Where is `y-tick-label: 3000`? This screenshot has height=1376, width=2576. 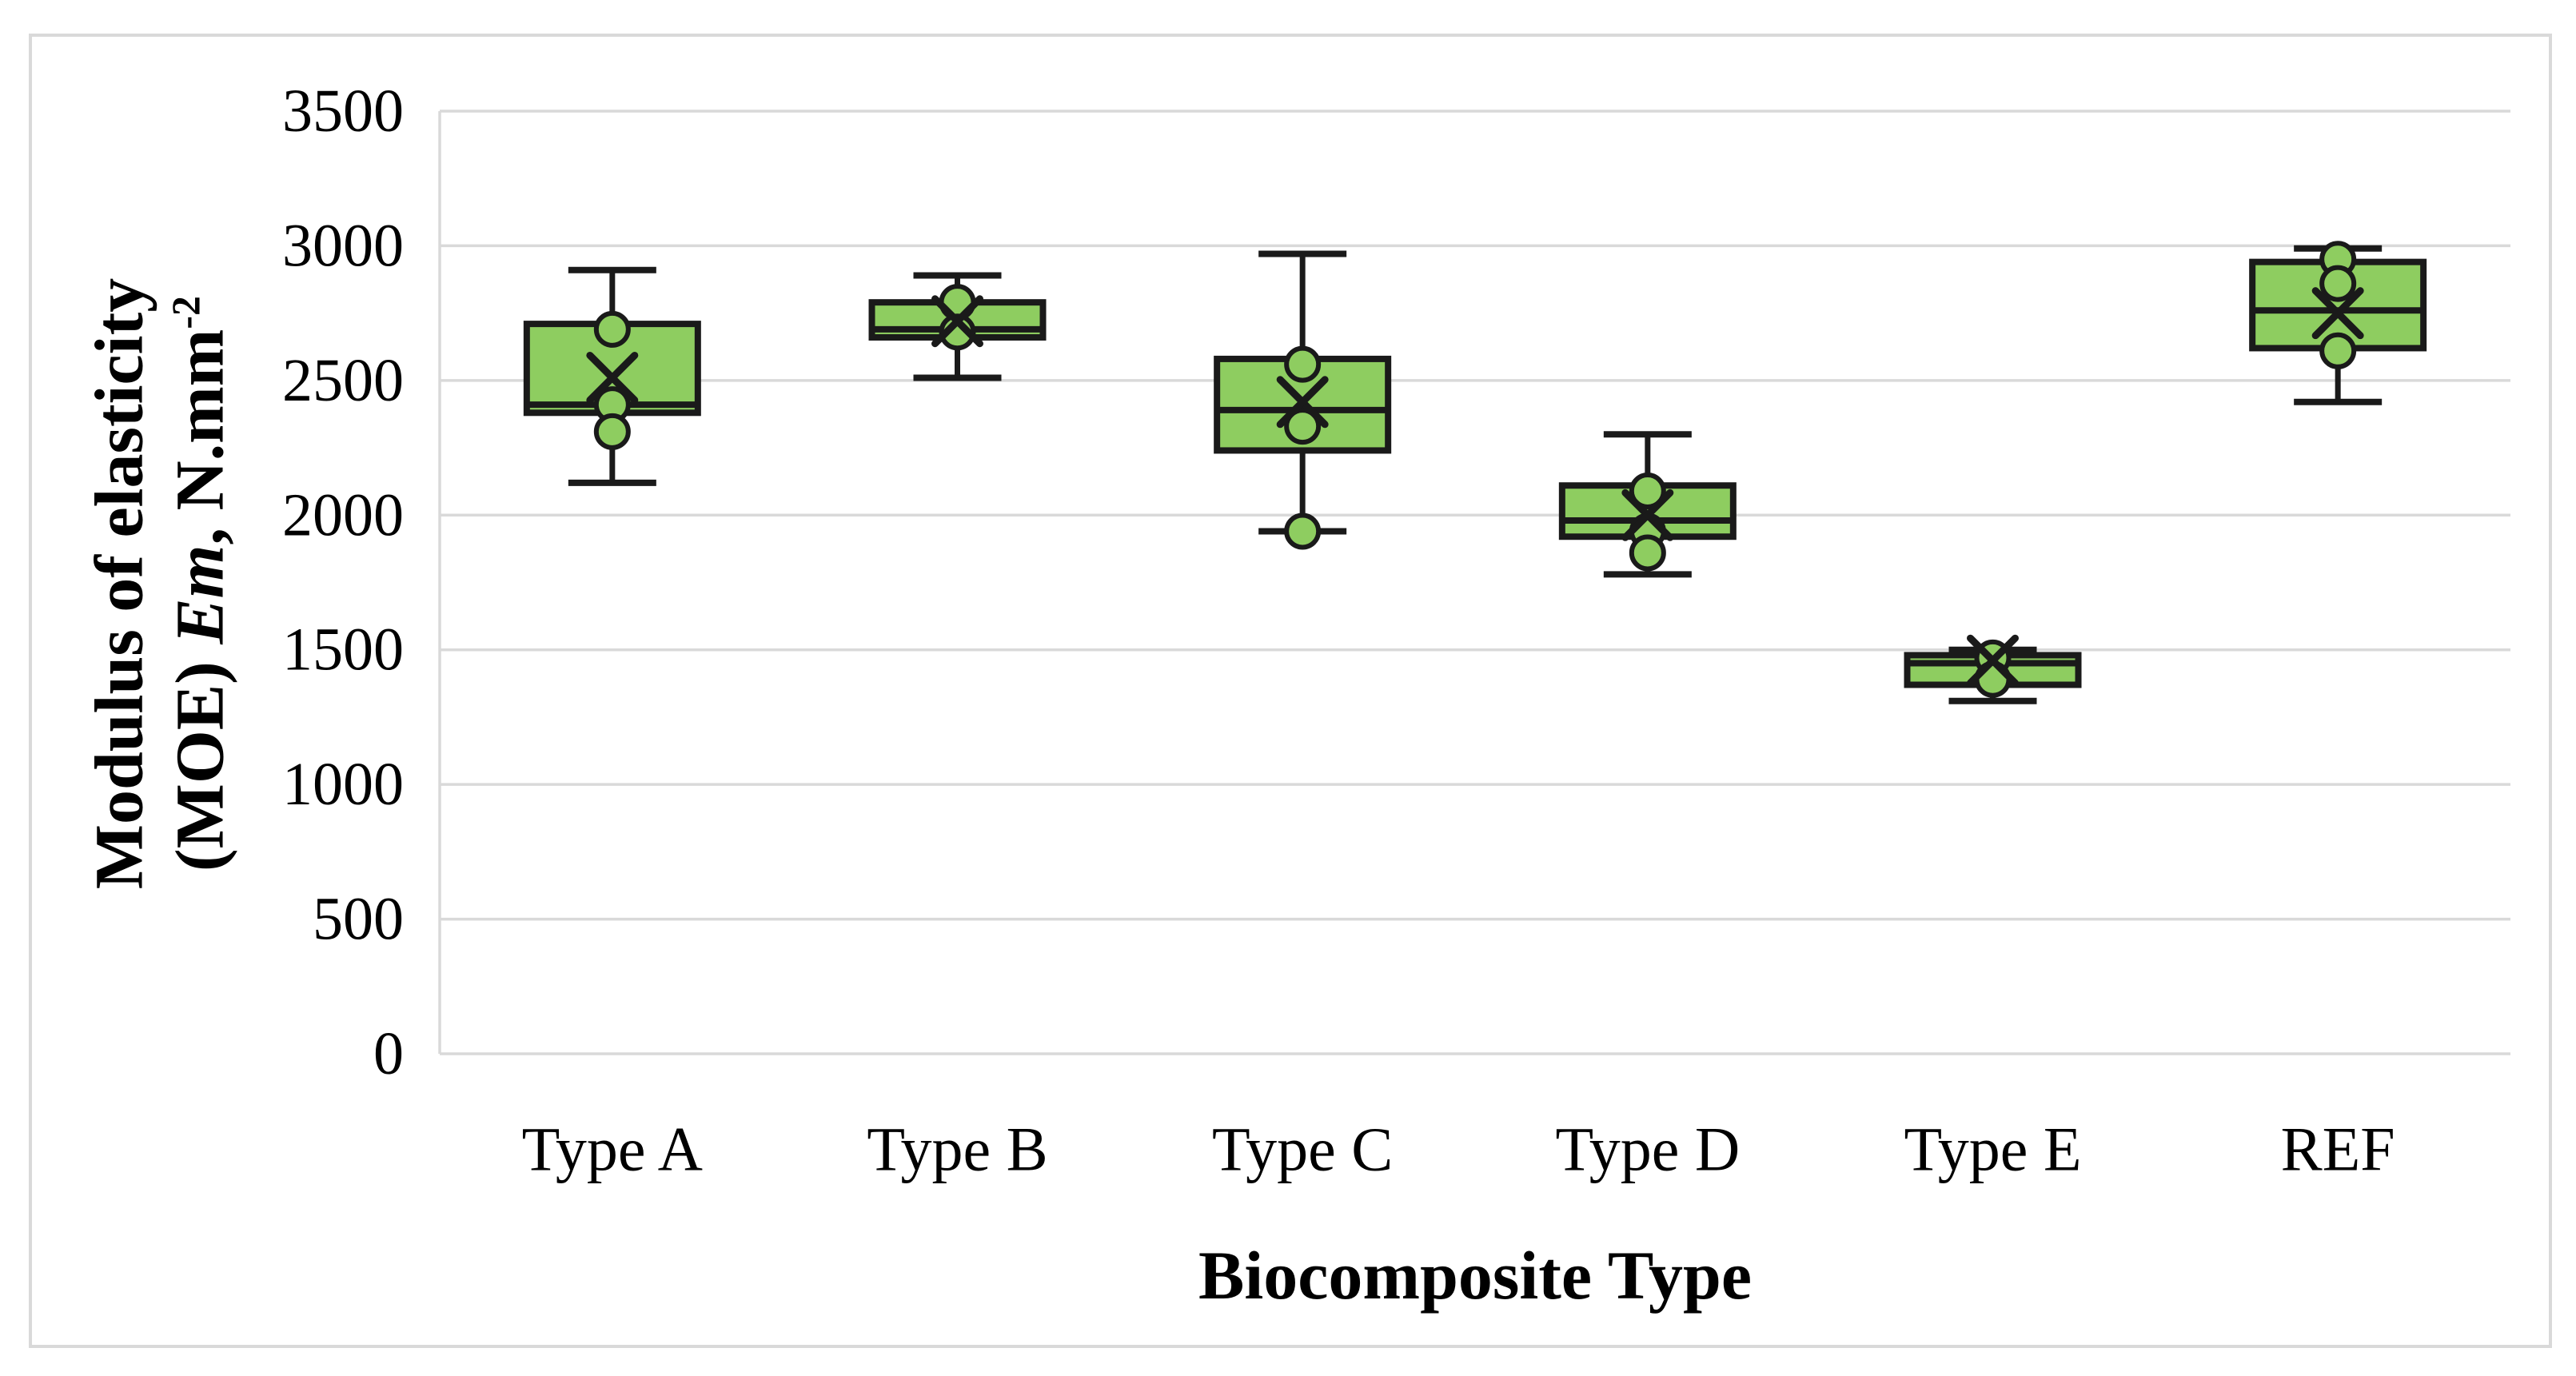 y-tick-label: 3000 is located at coordinates (343, 245).